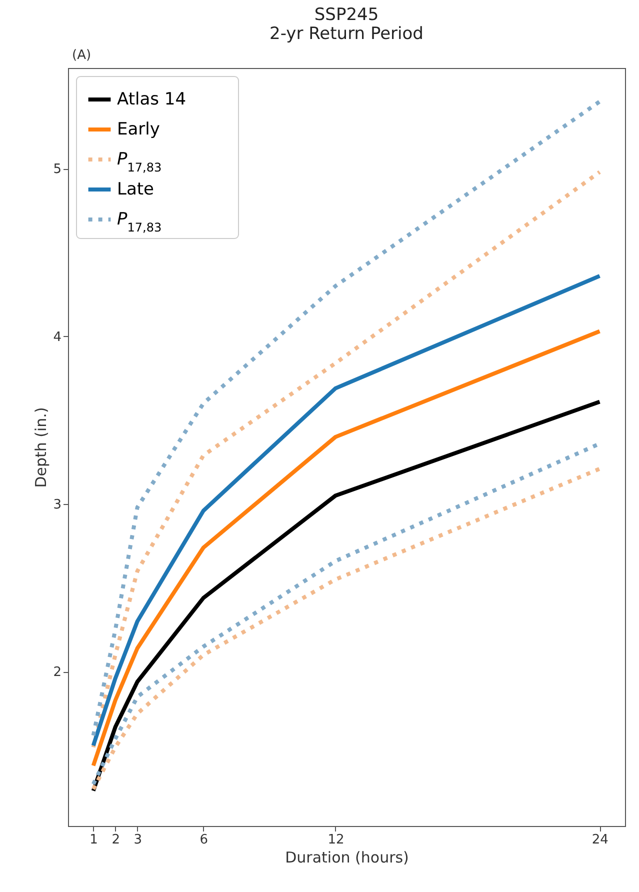  I want to click on chart-subtitle: 2-yr Return Period, so click(347, 34).